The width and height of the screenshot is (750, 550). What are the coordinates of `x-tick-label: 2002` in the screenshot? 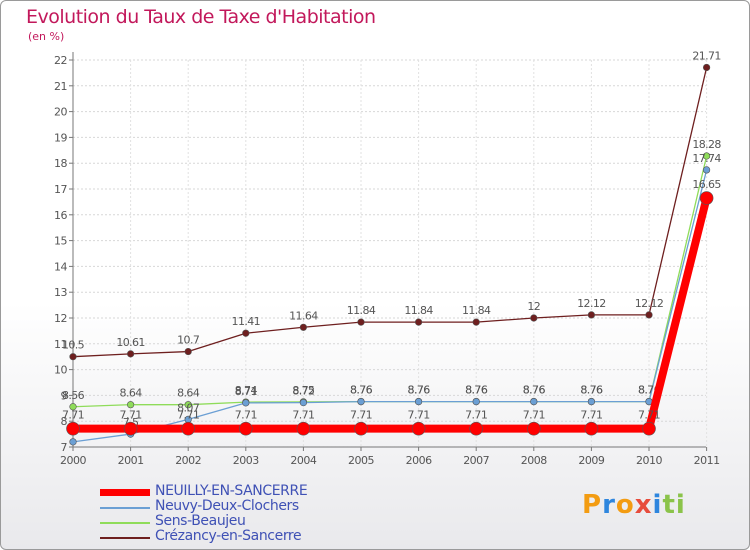 It's located at (188, 460).